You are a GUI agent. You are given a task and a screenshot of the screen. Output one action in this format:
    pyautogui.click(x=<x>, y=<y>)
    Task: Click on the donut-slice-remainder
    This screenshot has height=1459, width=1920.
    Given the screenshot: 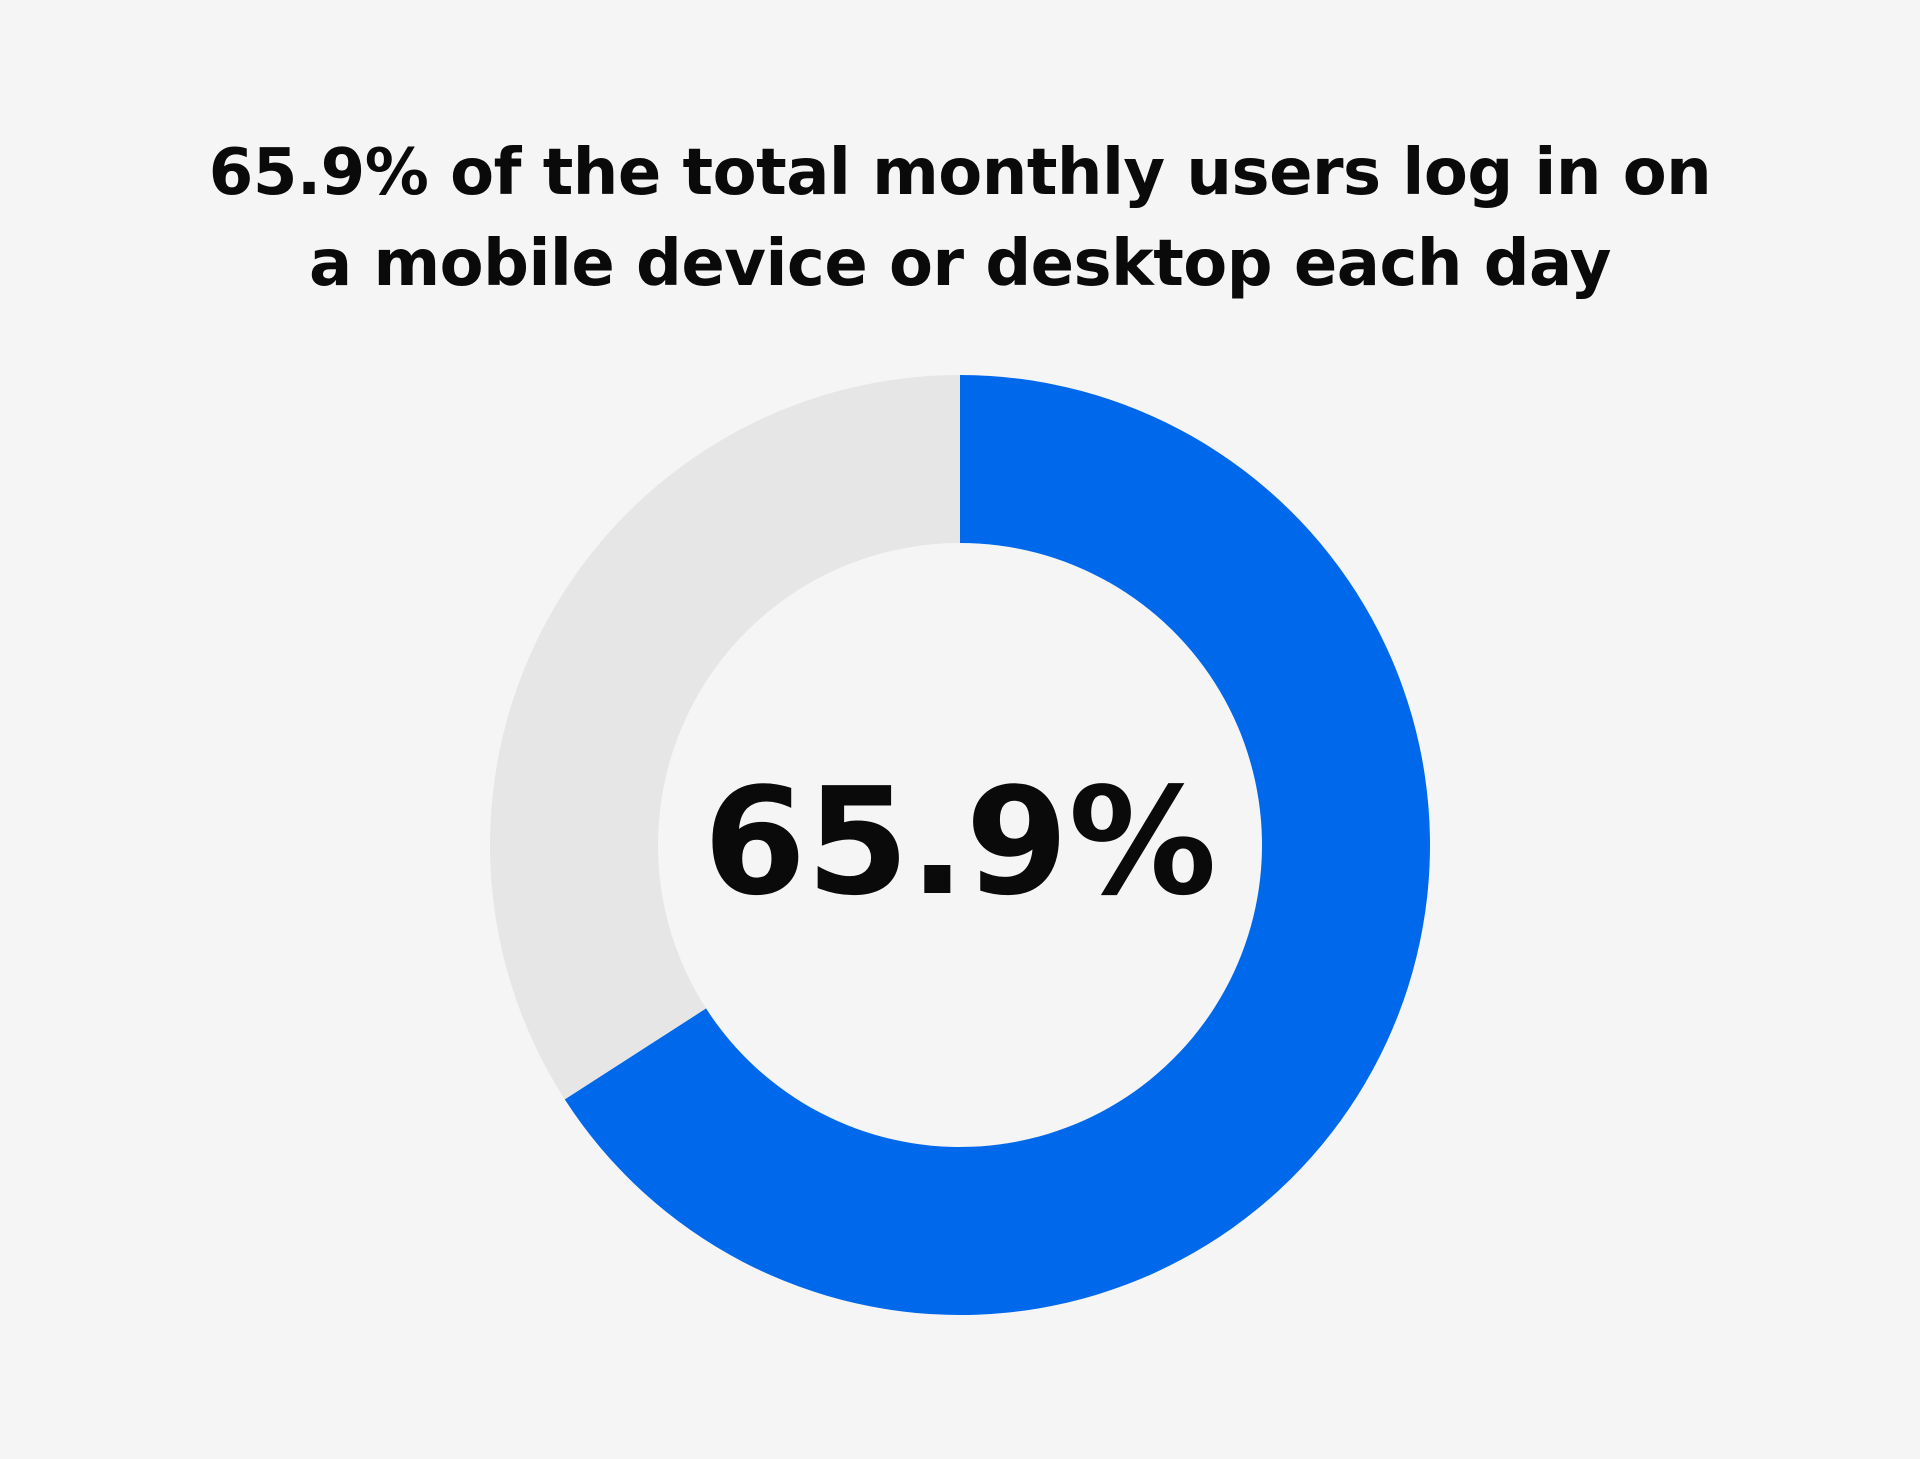 What is the action you would take?
    pyautogui.click(x=725, y=737)
    